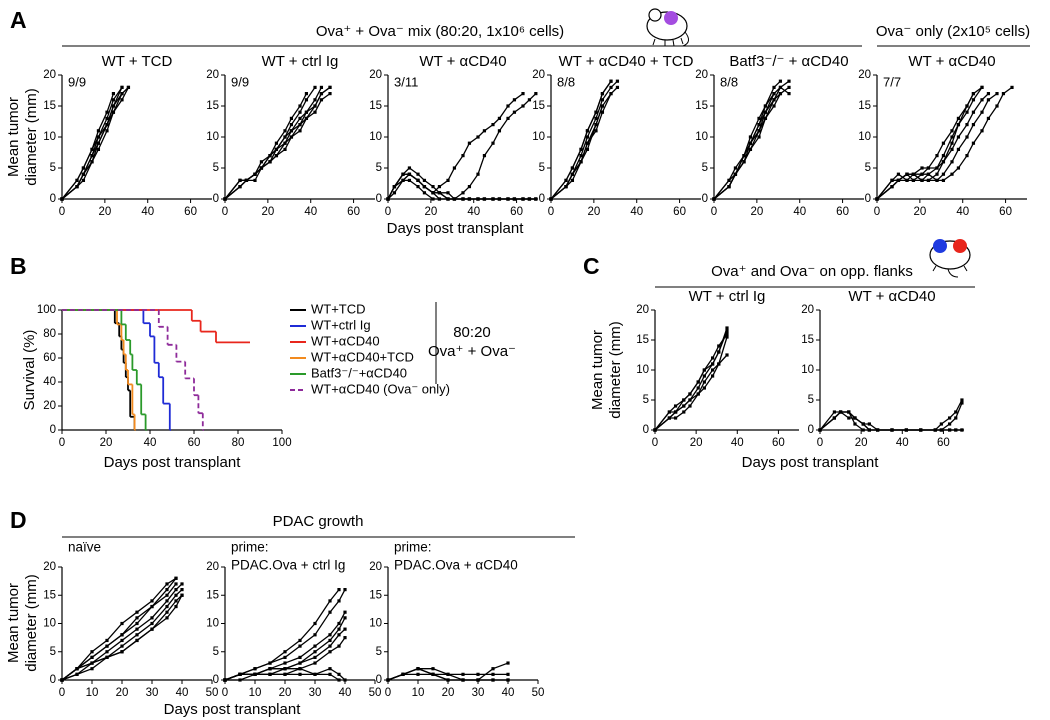 This screenshot has height=720, width=1050. I want to click on y-axis-label: Survival (%), so click(29, 370).